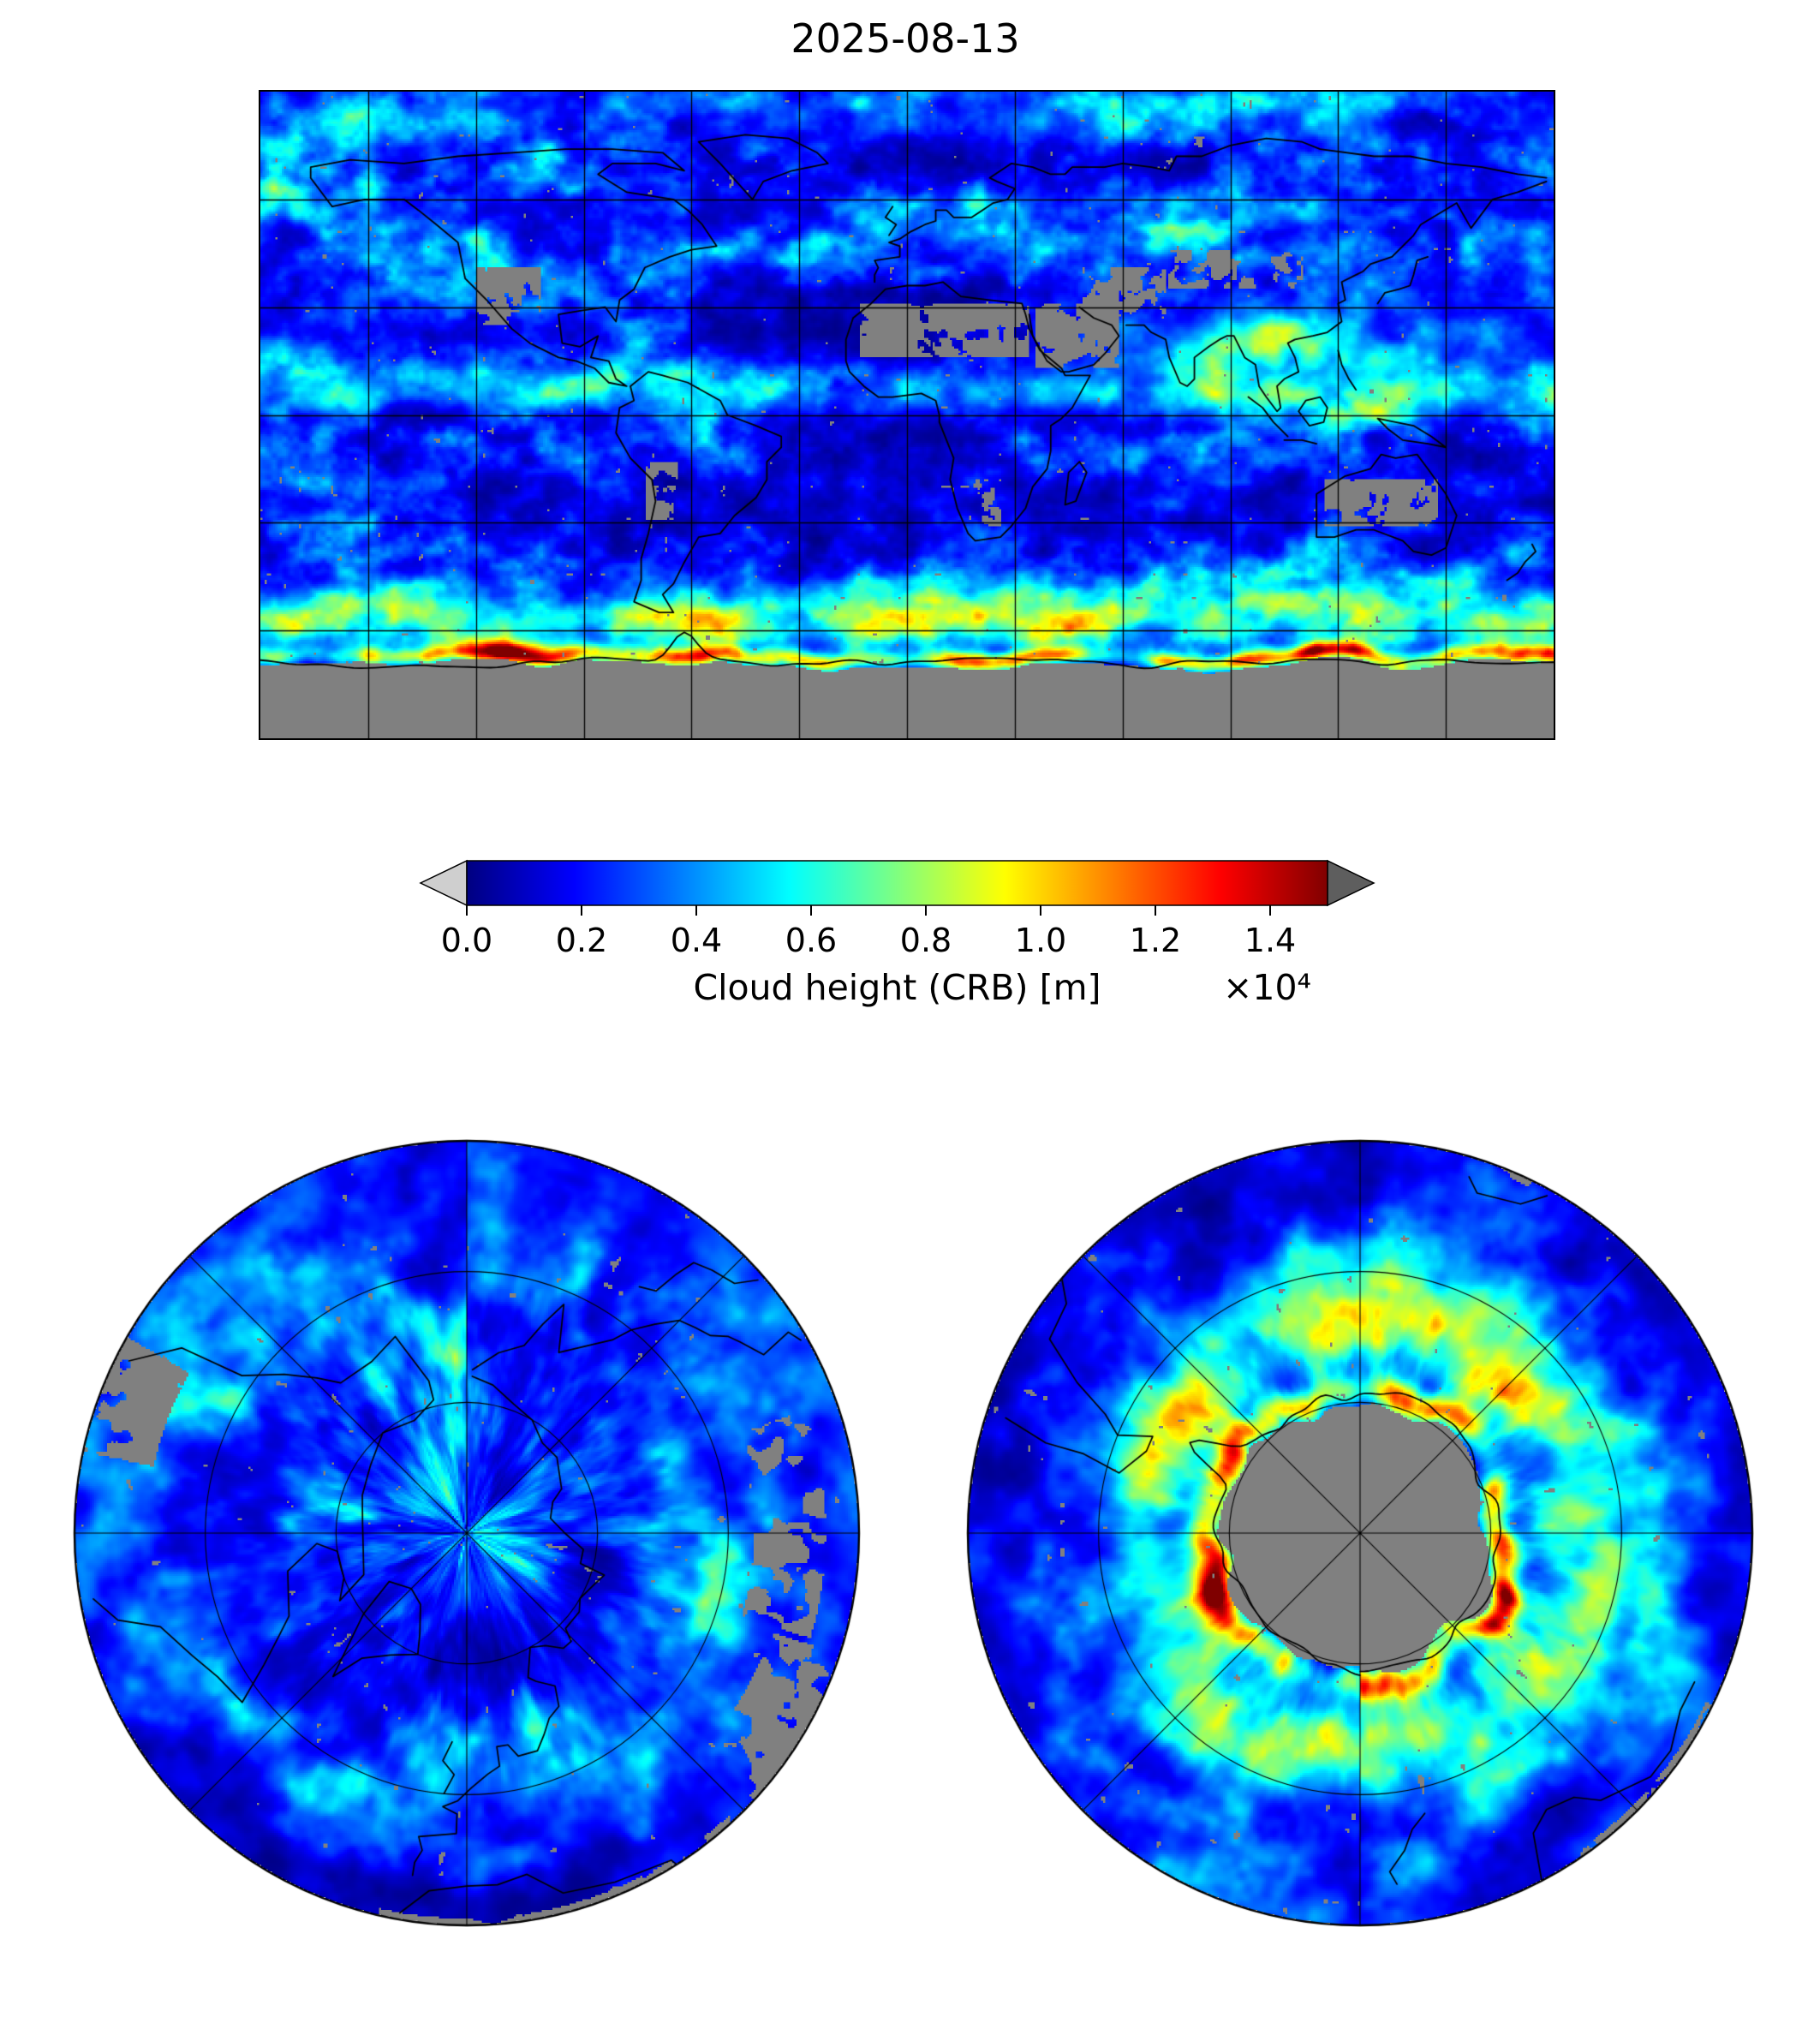  I want to click on colorbar-gradient-bar, so click(897, 883).